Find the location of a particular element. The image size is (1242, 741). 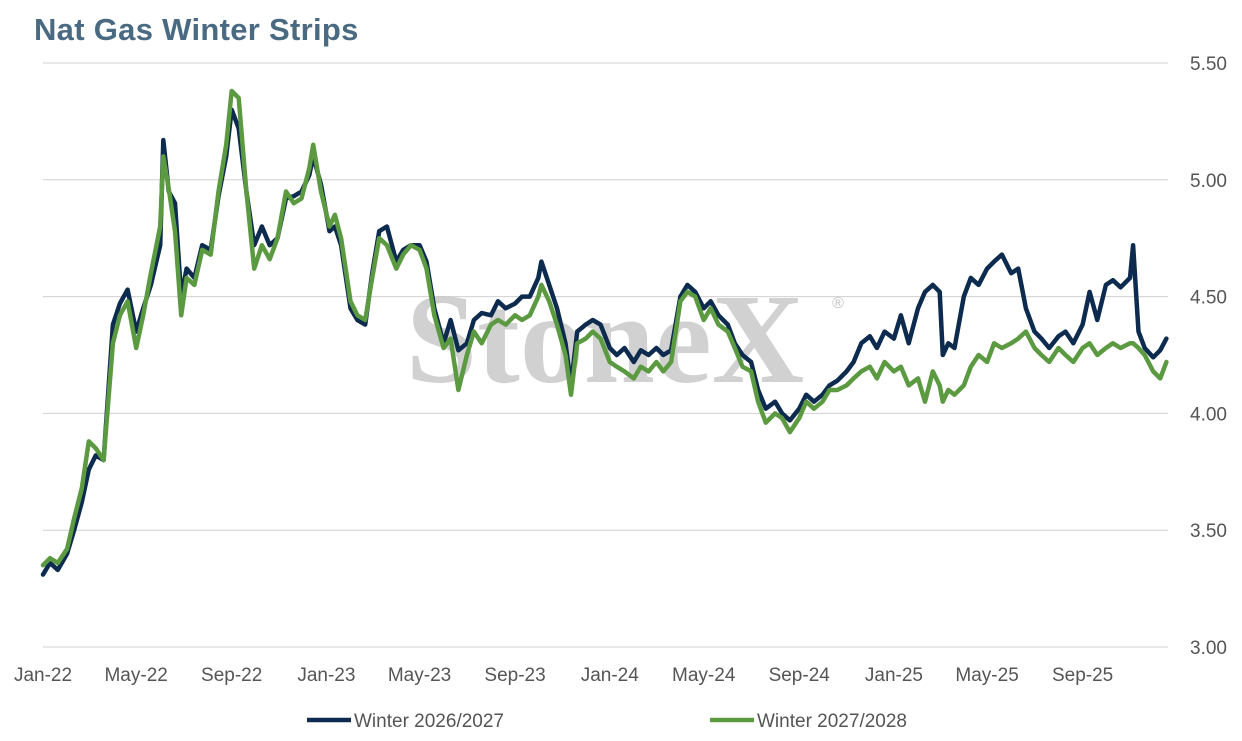

legend-label: Winter 2027/2028 is located at coordinates (832, 721).